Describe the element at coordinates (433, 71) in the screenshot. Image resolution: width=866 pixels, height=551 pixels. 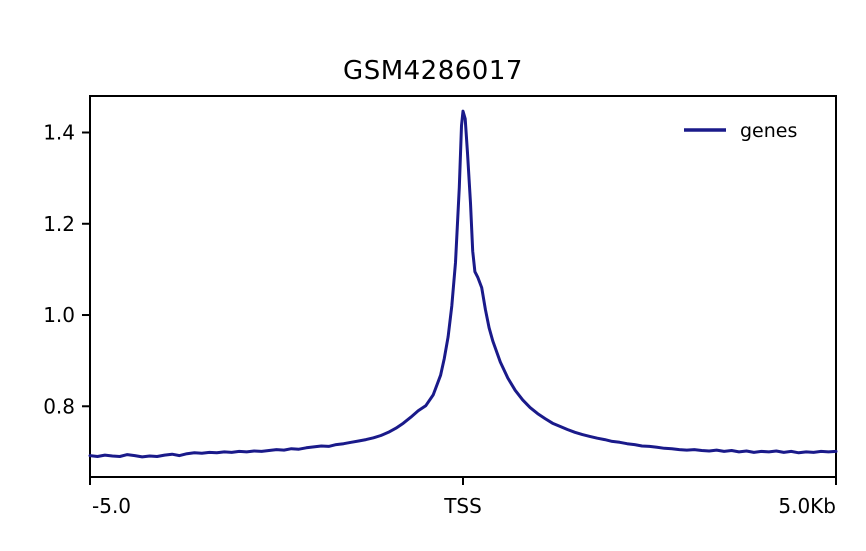
I see `chart-title: GSM4286017` at that location.